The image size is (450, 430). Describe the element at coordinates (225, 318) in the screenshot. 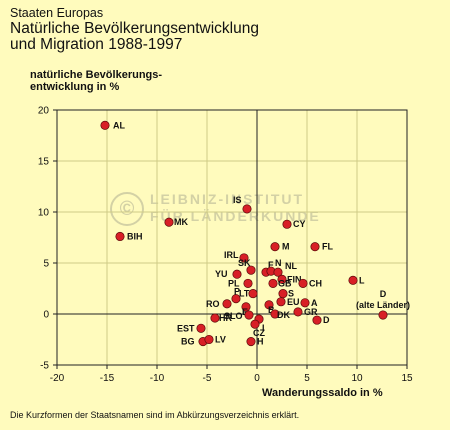

I see `data-label: HR` at that location.